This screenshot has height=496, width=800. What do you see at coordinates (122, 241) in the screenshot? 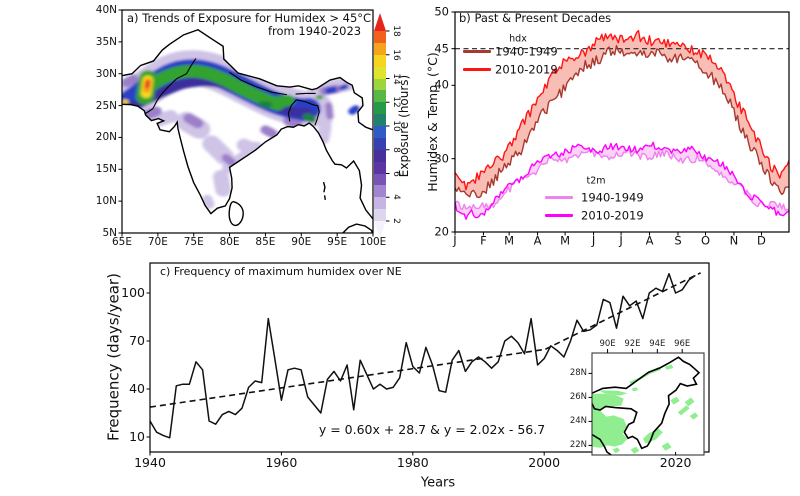
I see `tick-label: 65E` at bounding box center [122, 241].